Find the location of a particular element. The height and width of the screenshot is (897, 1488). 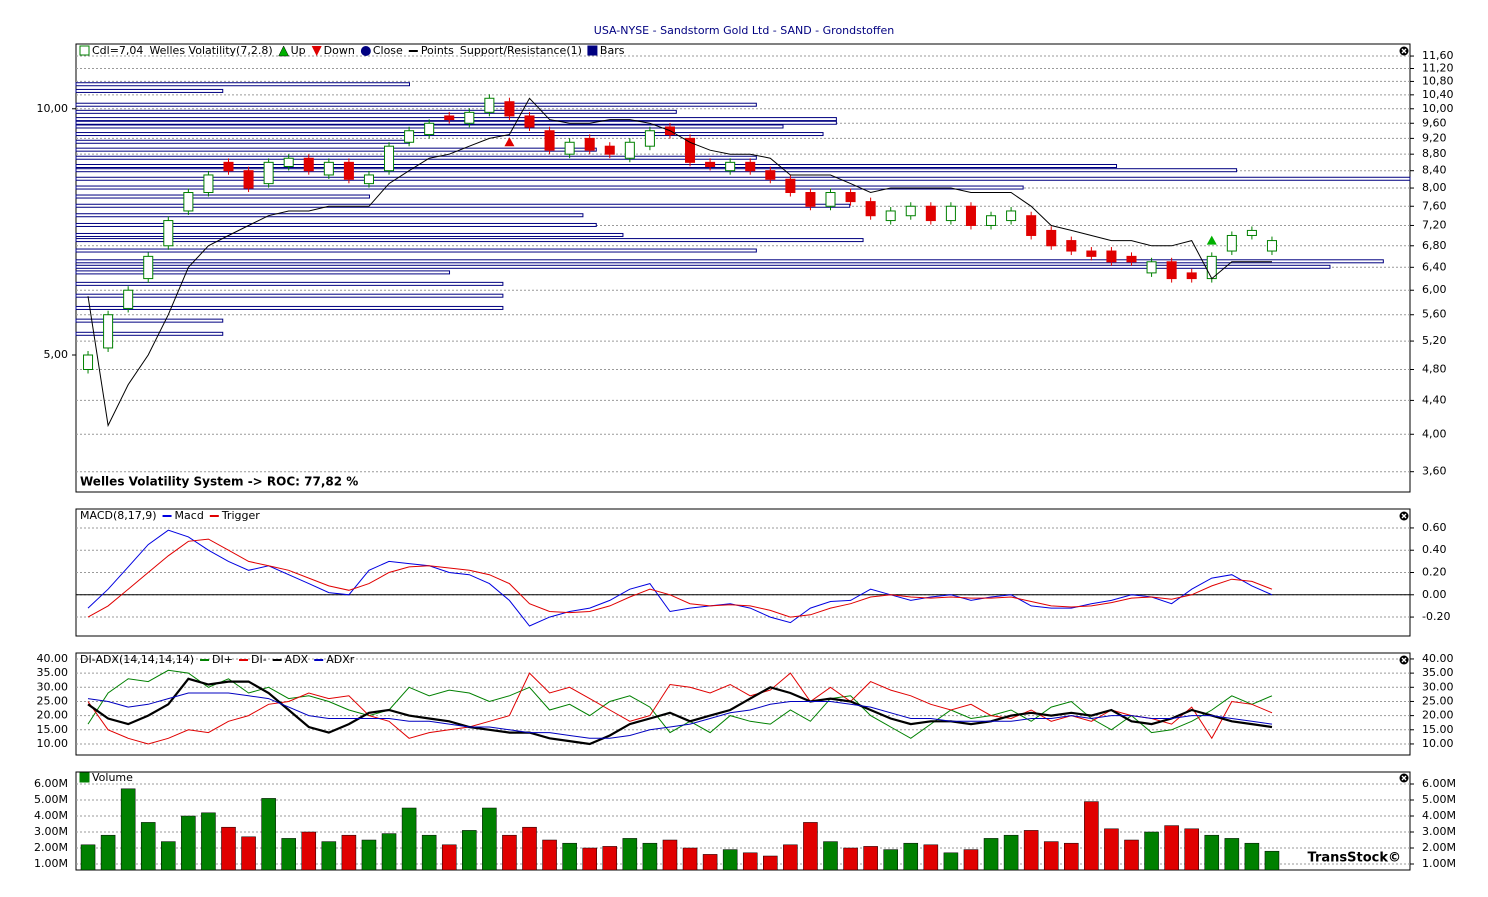

annotation: Welles Volatility System -> ROC: 77,82 % is located at coordinates (219, 482).